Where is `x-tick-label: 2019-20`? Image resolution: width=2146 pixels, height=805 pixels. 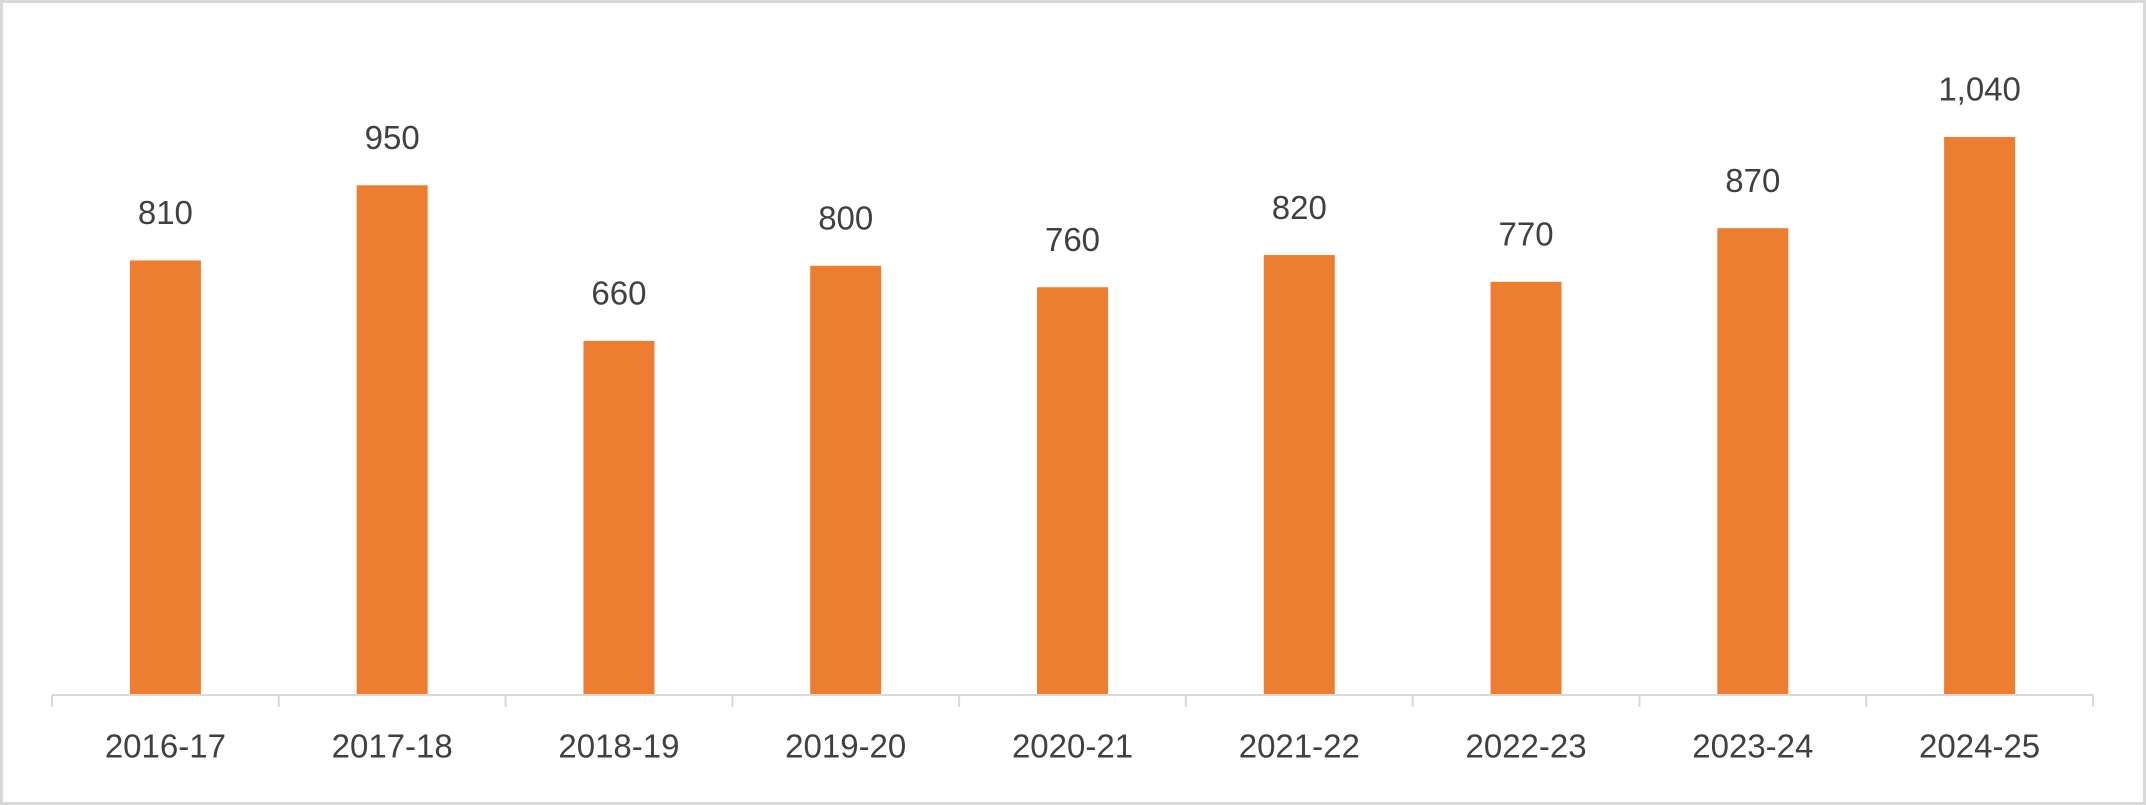
x-tick-label: 2019-20 is located at coordinates (845, 746).